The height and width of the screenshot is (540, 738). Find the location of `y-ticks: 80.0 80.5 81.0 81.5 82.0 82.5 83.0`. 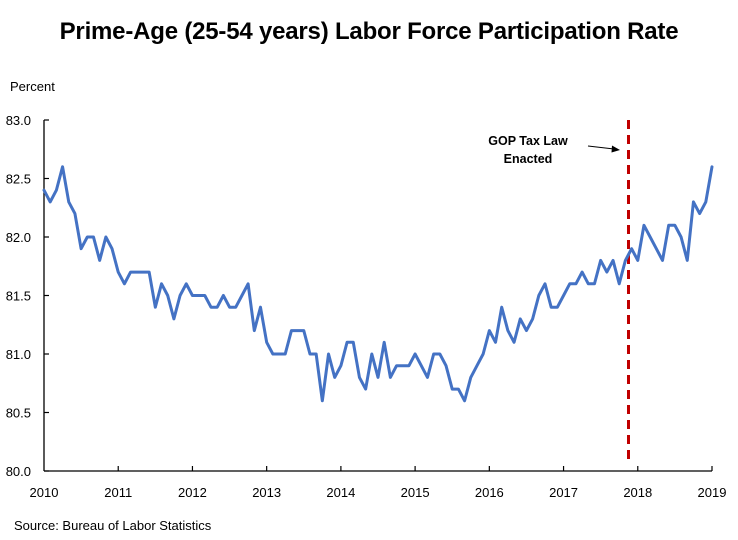

y-ticks: 80.0 80.5 81.0 81.5 82.0 82.5 83.0 is located at coordinates (27, 296).